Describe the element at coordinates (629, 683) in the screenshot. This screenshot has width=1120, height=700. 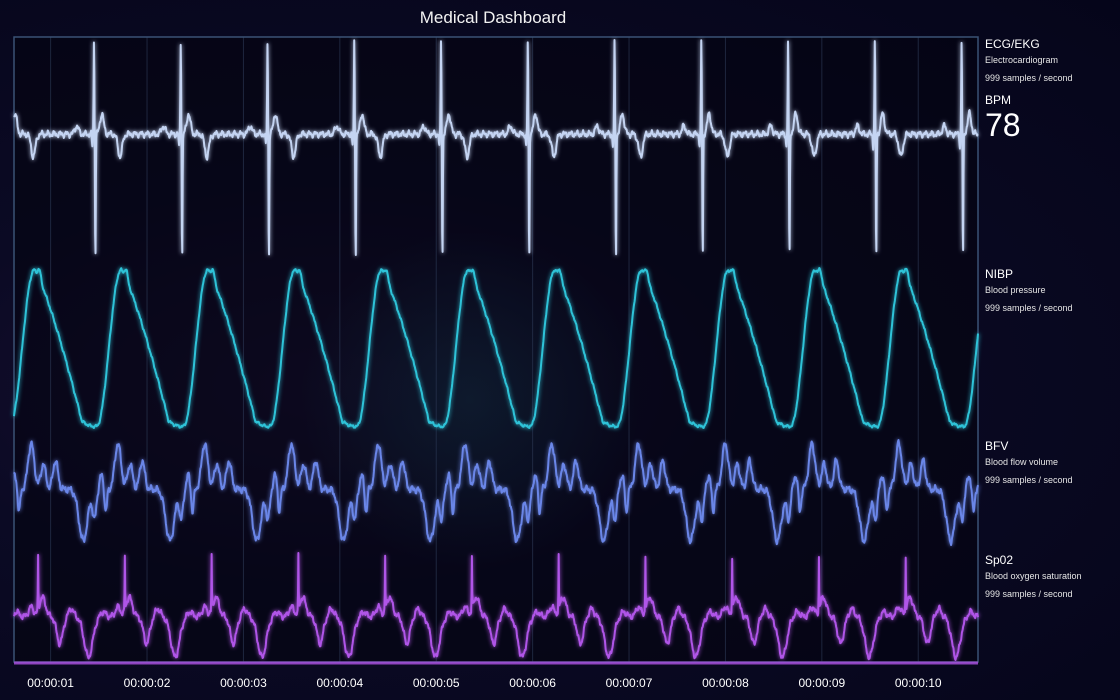
I see `x-tick-label: 00:00:07` at that location.